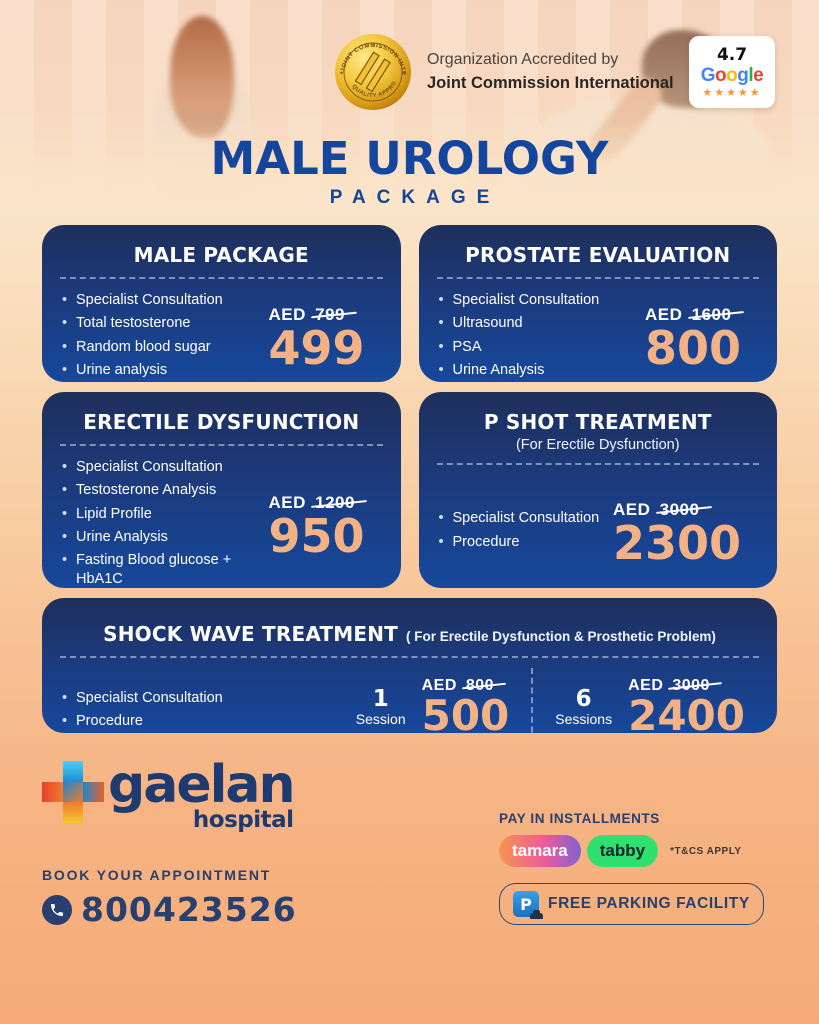 This screenshot has height=1024, width=819. I want to click on list-item: Random blood sugar, so click(164, 348).